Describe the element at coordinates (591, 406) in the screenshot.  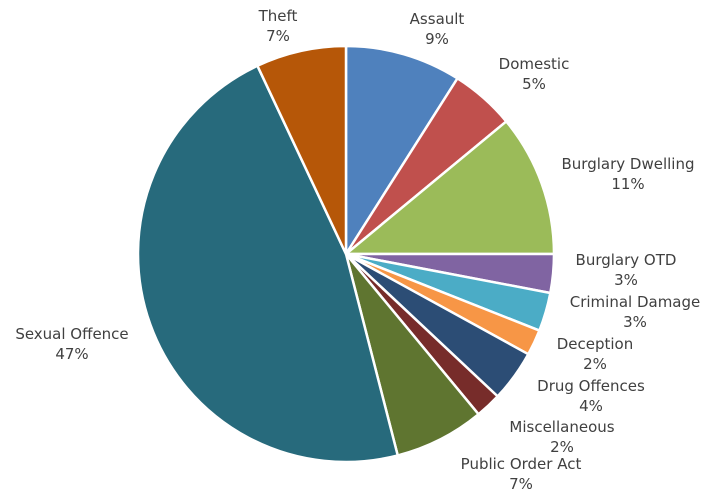
I see `slice-label-percent: 4%` at that location.